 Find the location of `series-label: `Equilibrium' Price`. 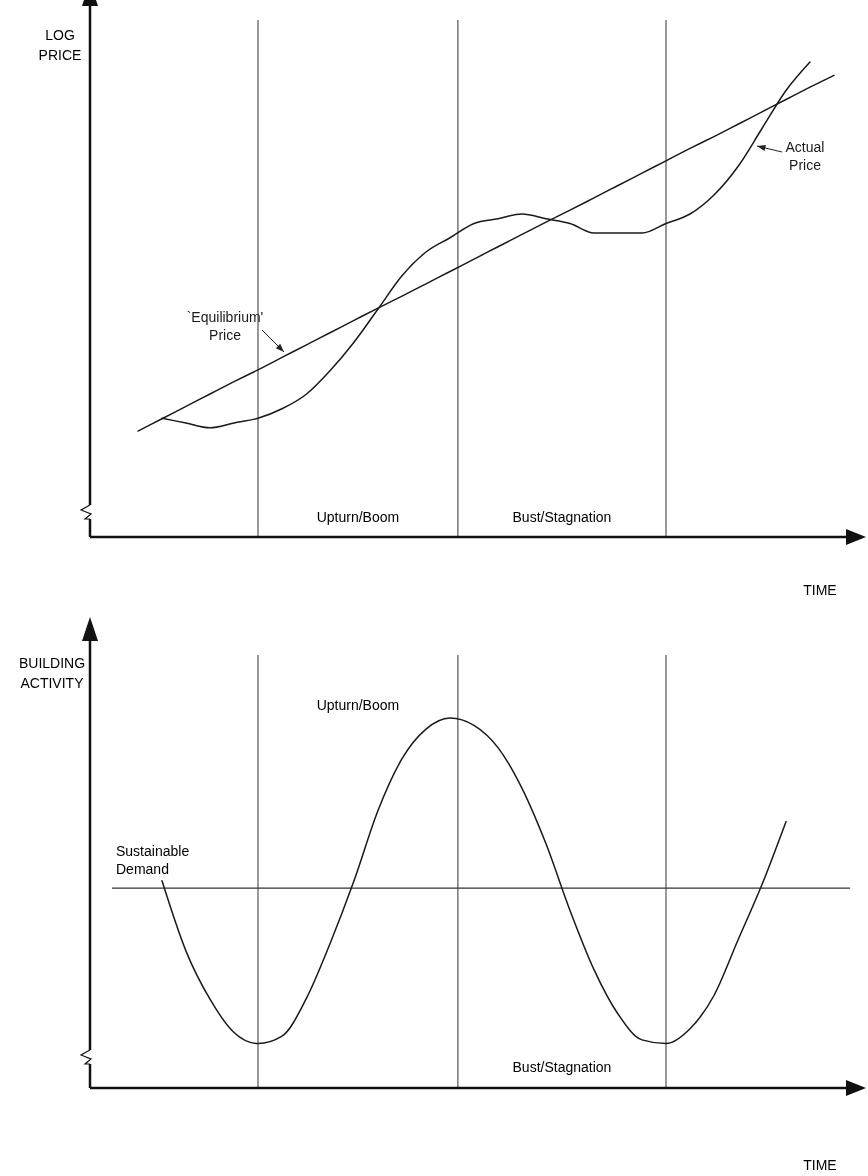

series-label: `Equilibrium' Price is located at coordinates (225, 326).